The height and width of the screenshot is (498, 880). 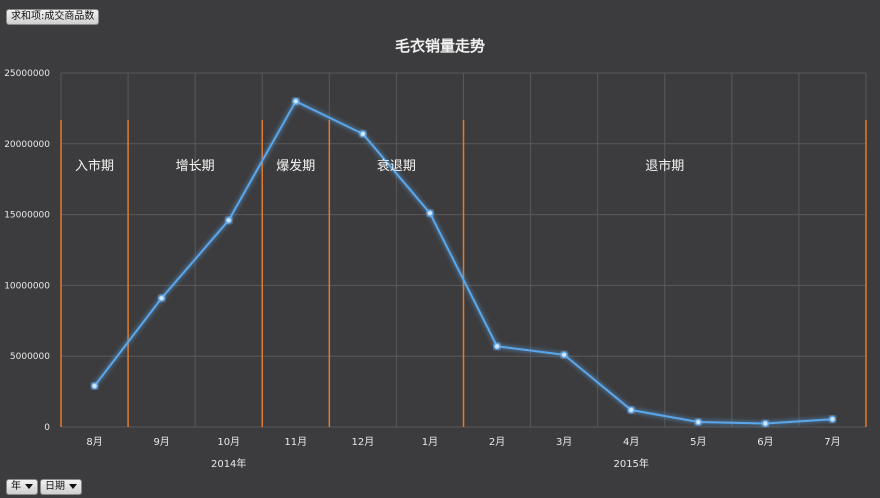 I want to click on phase-label: 增长期, so click(x=195, y=166).